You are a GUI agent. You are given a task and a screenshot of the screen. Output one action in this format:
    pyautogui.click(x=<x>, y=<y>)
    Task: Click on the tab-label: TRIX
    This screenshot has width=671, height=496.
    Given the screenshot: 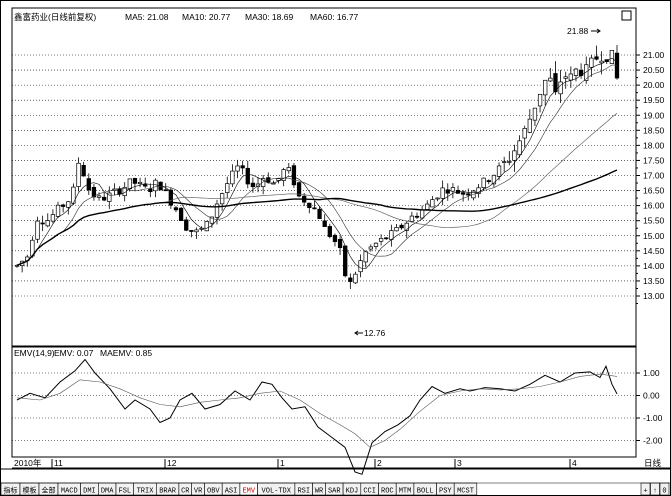 What is the action you would take?
    pyautogui.click(x=146, y=492)
    